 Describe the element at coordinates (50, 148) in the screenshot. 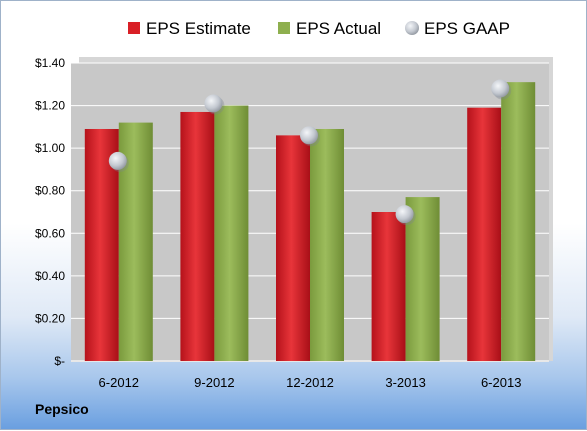

I see `y-tick-label: $1.00` at that location.